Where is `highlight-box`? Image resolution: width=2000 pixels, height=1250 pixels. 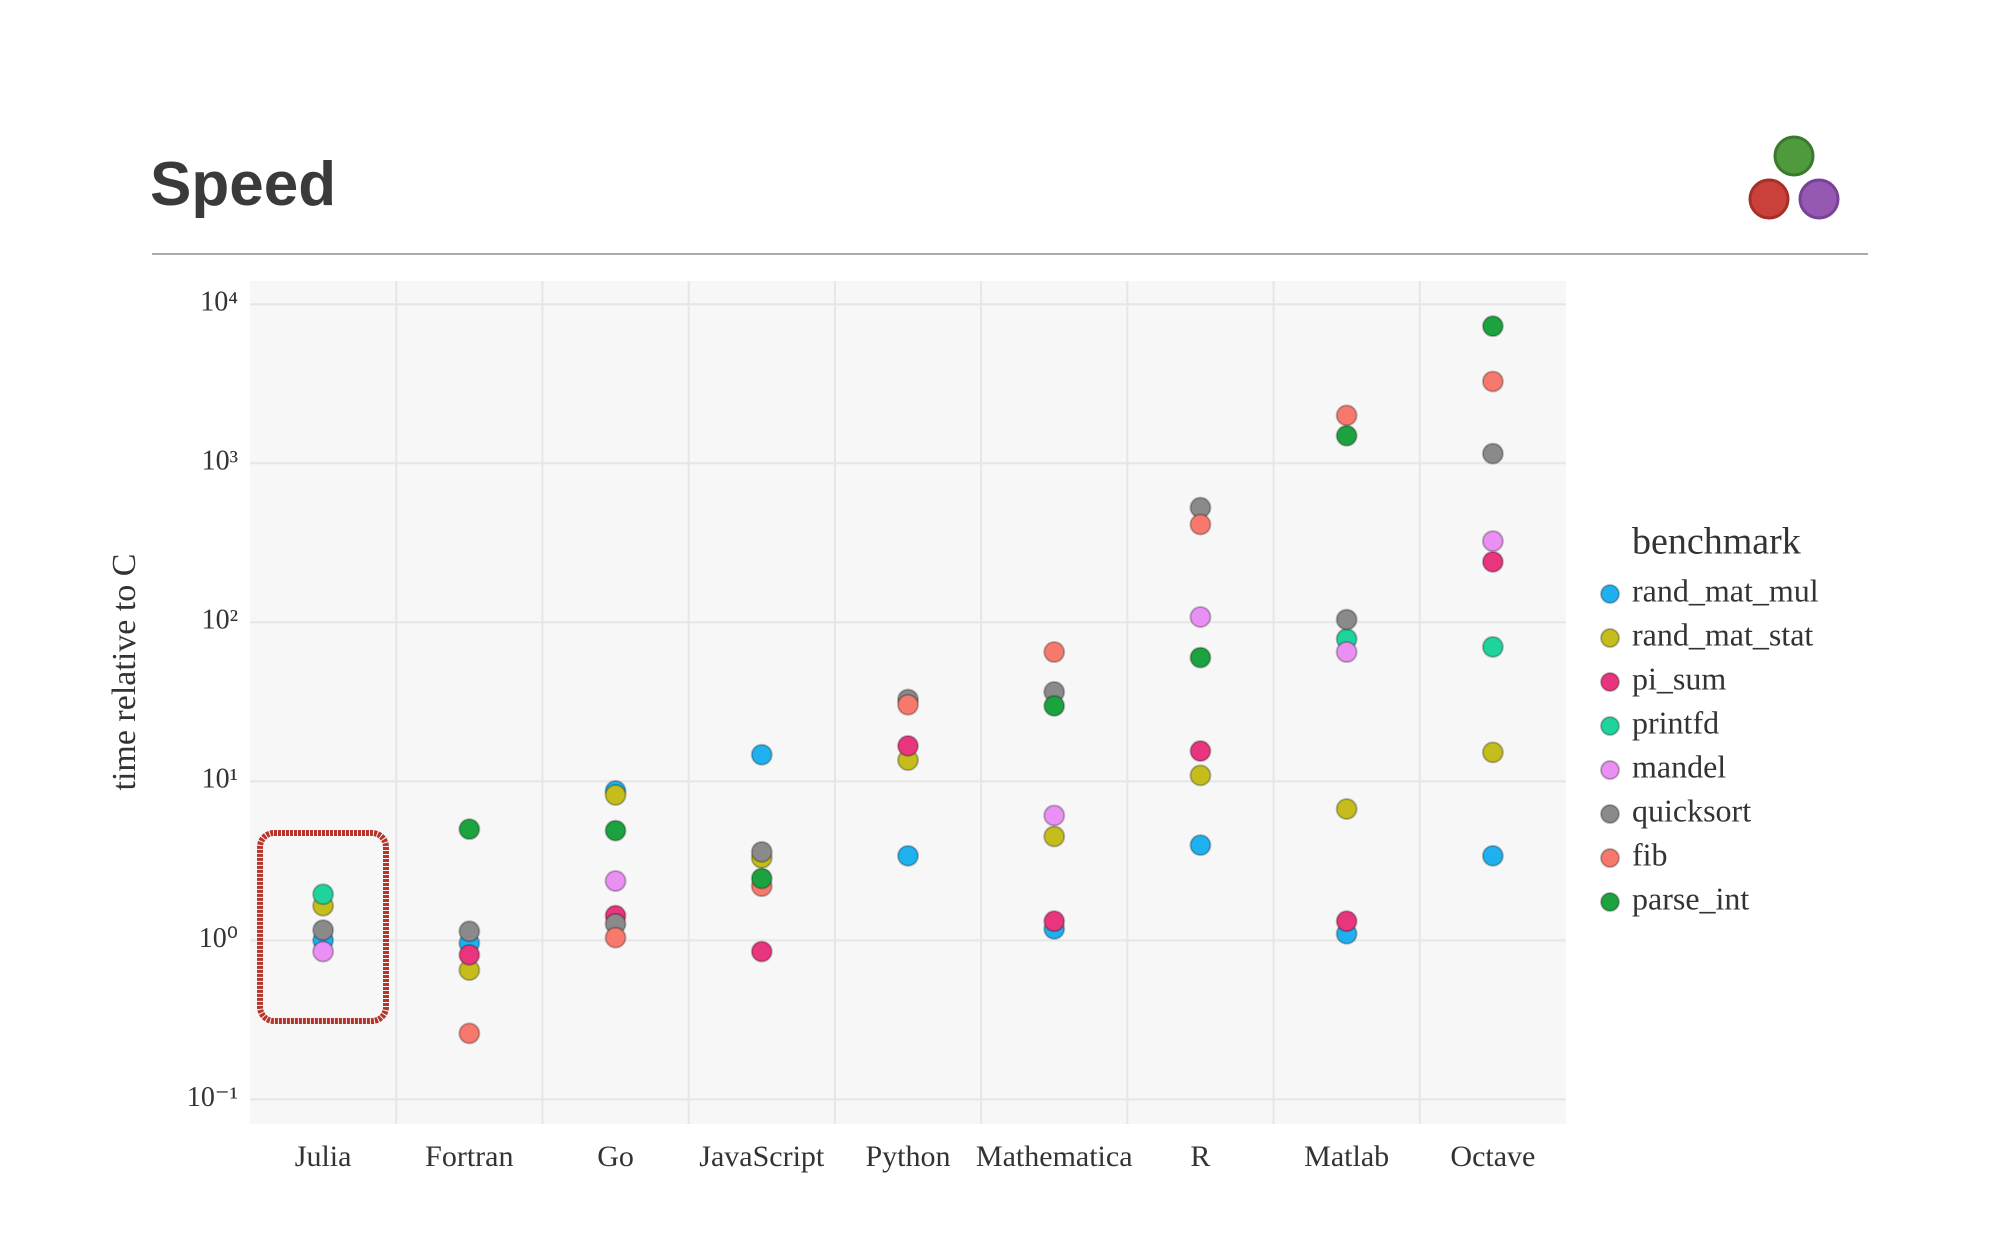 highlight-box is located at coordinates (323, 927).